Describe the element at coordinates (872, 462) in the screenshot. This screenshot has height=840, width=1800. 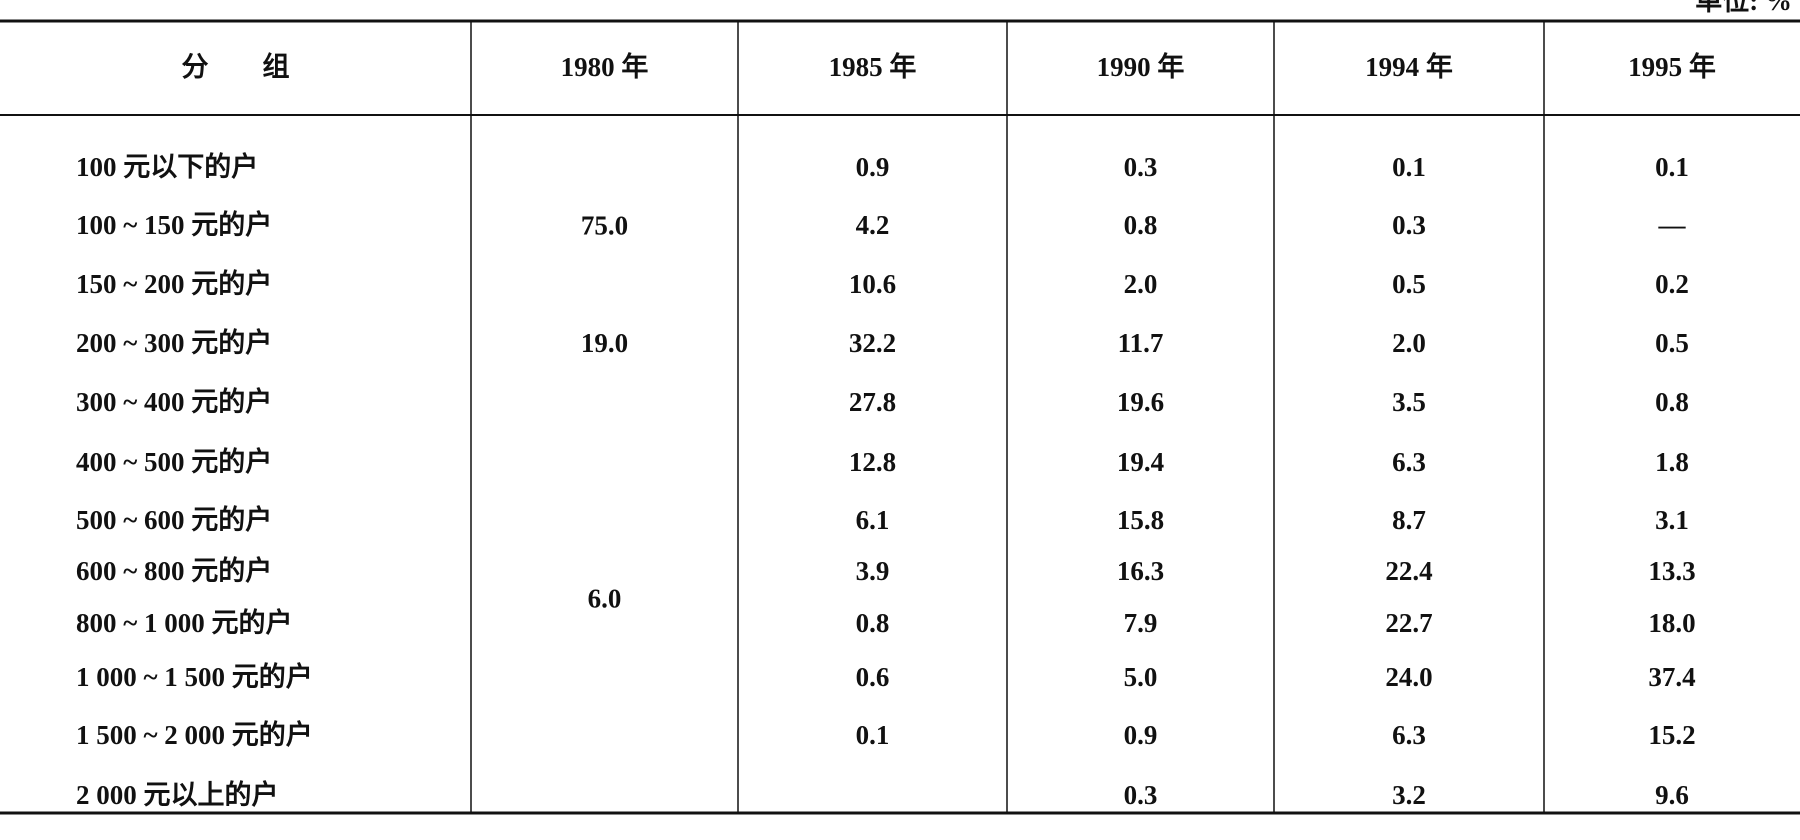
I see `cell: 12.8` at that location.